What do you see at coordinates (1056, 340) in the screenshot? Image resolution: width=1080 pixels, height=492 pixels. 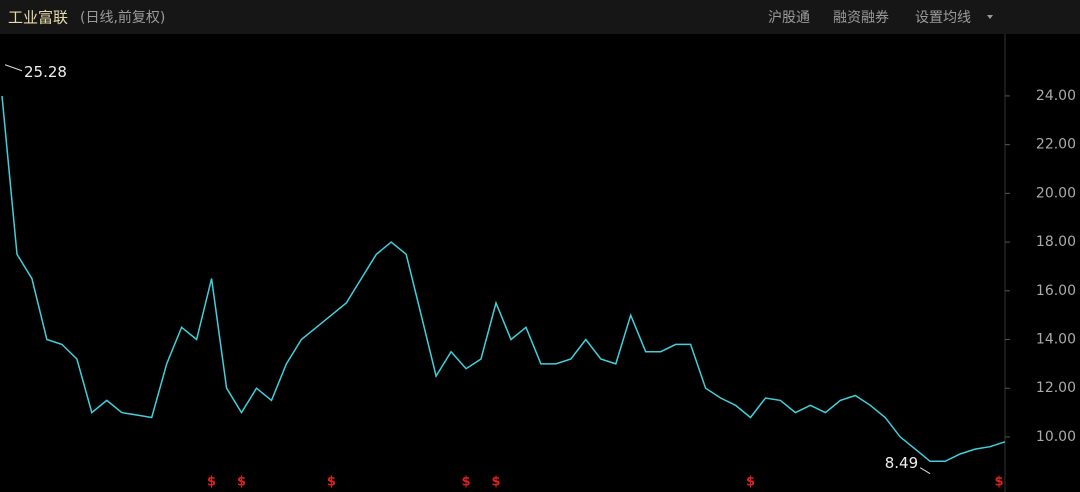 I see `y-tick-label: 14.00` at bounding box center [1056, 340].